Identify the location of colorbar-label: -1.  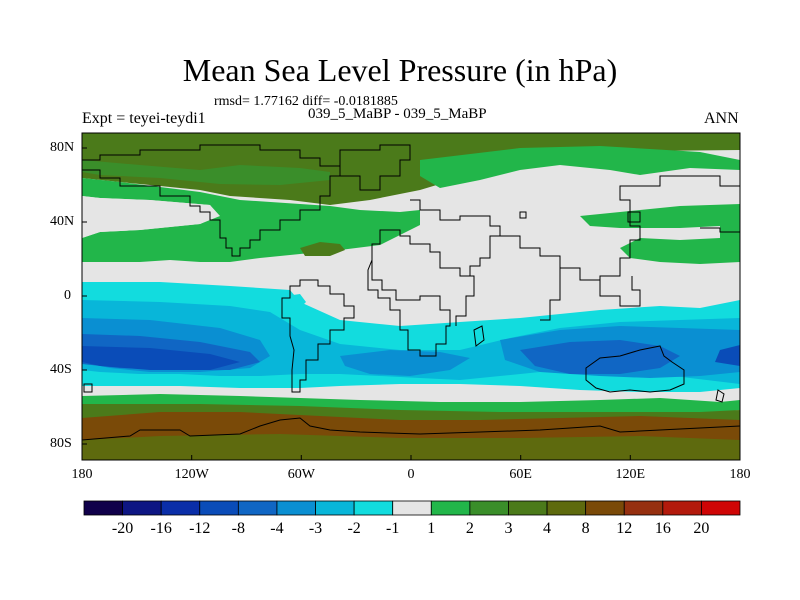
(393, 528).